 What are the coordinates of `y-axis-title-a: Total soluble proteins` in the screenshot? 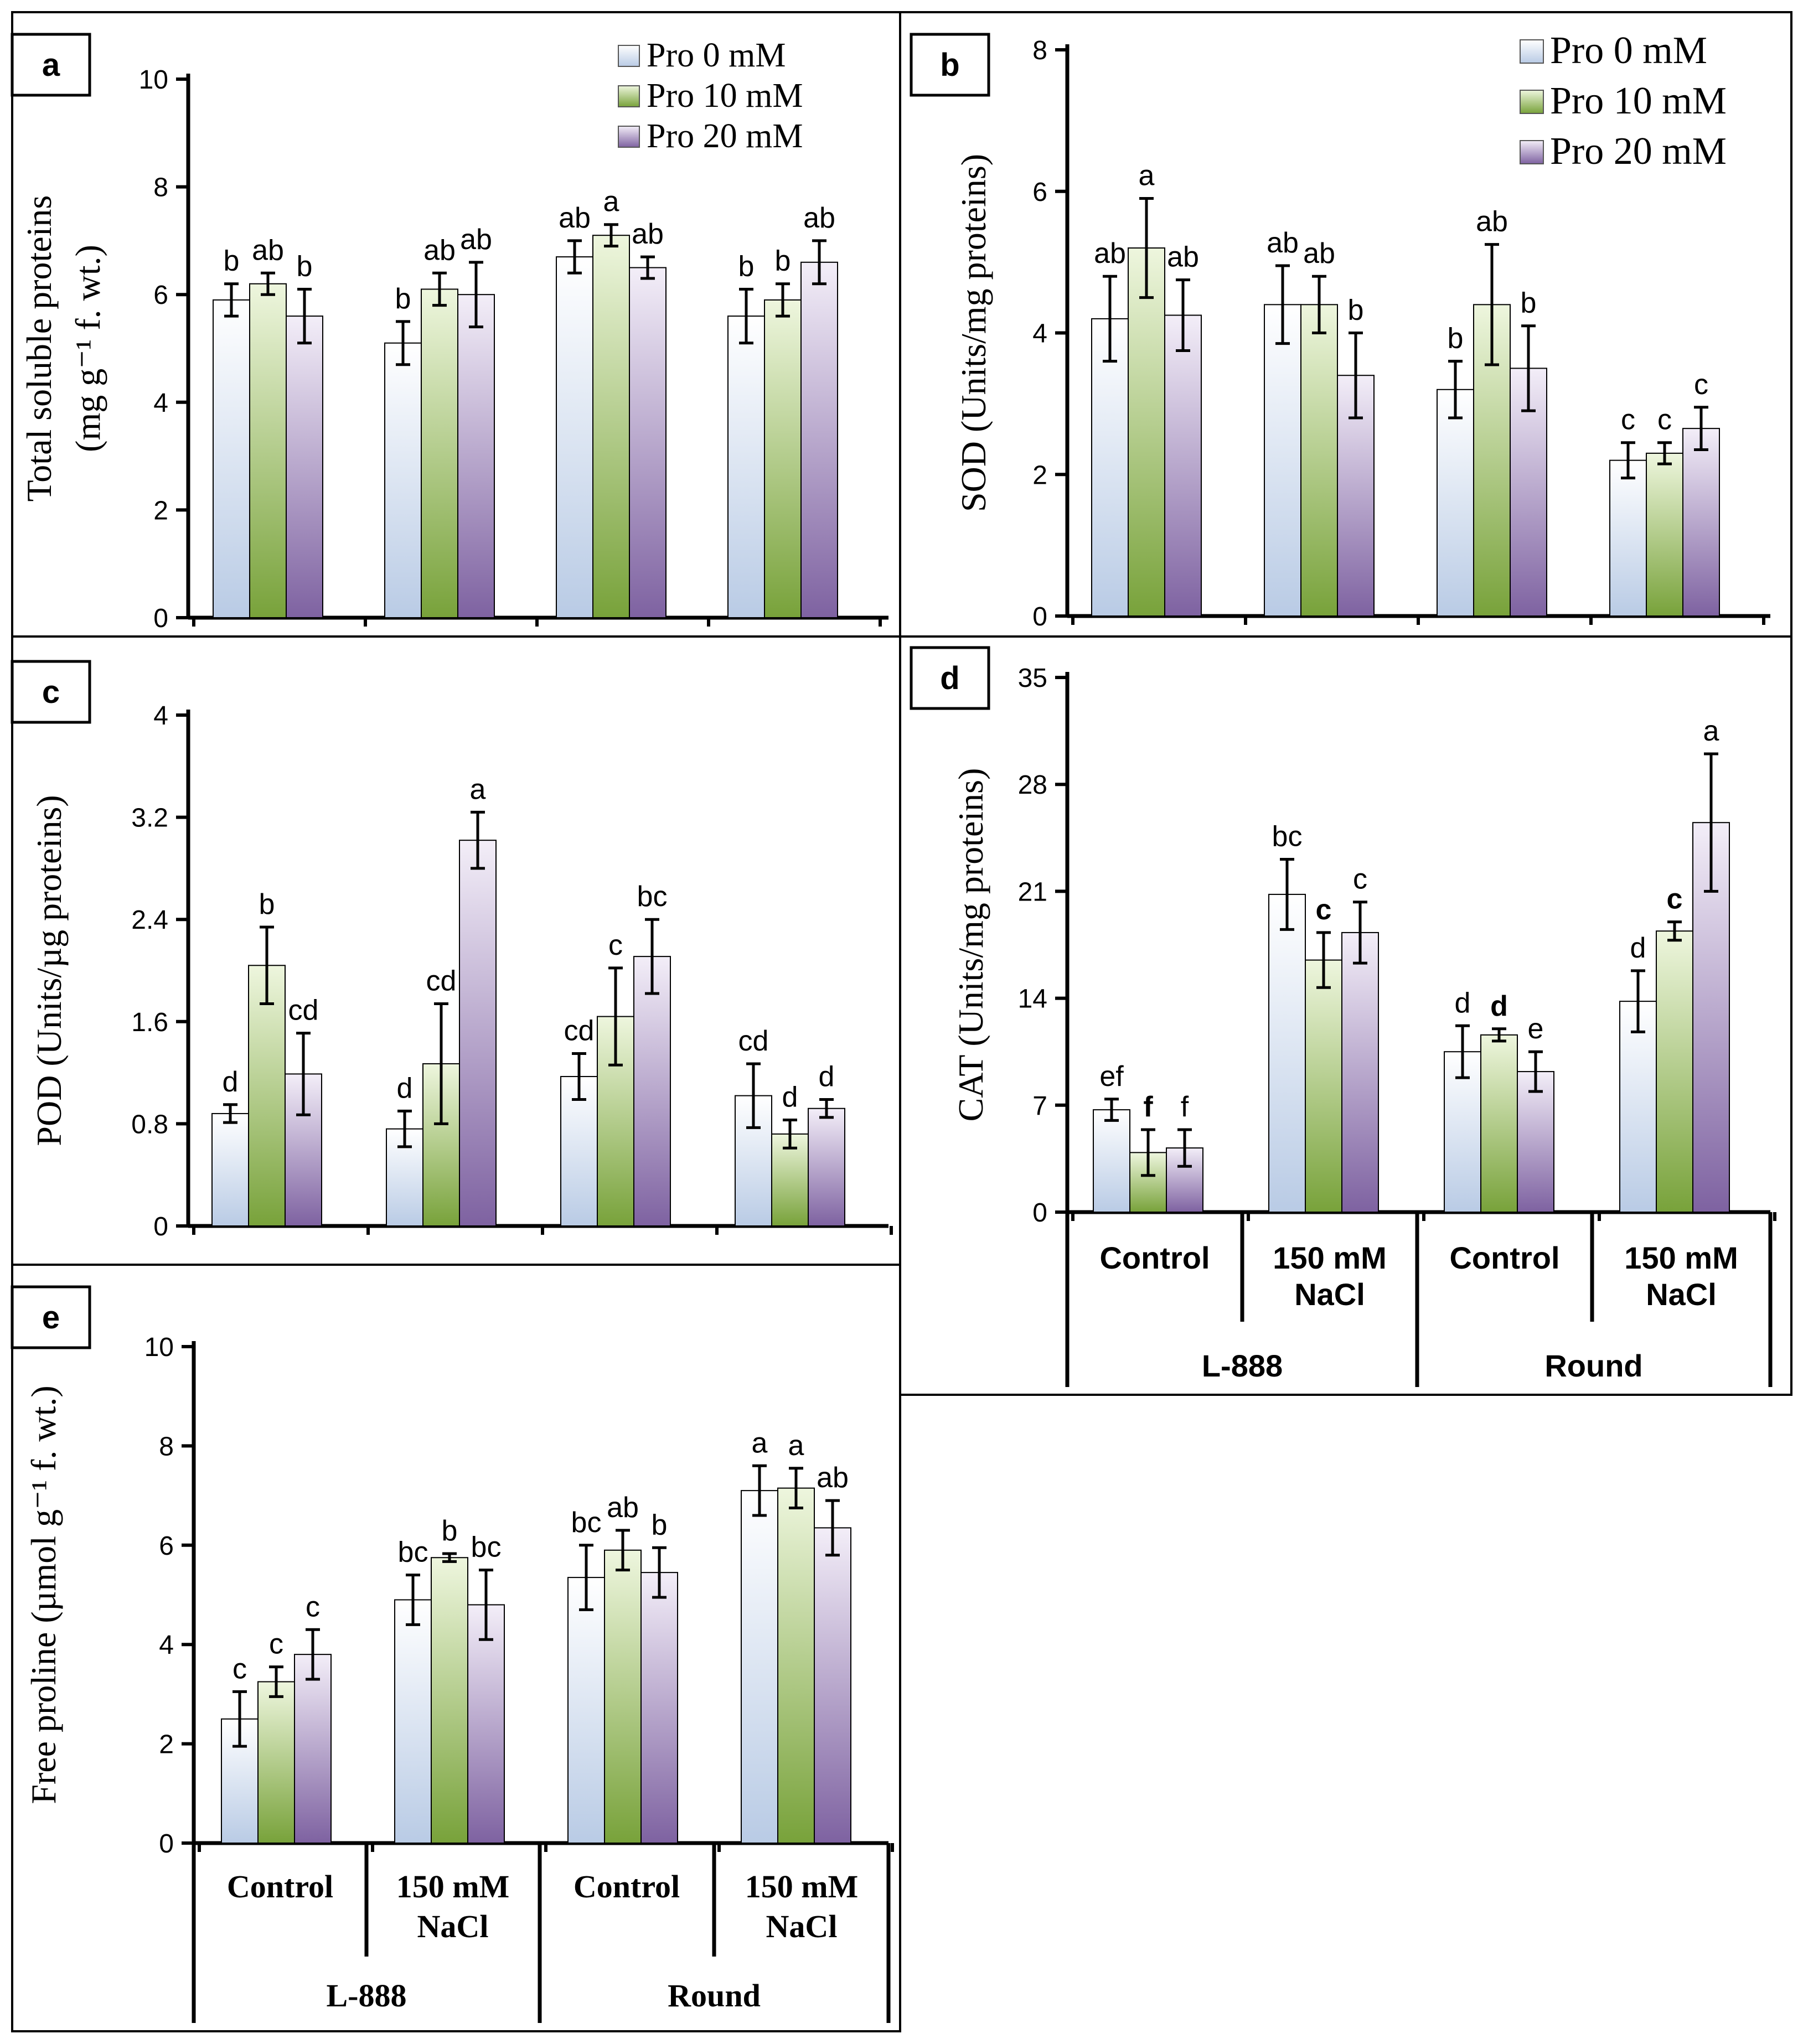 It's located at (39, 348).